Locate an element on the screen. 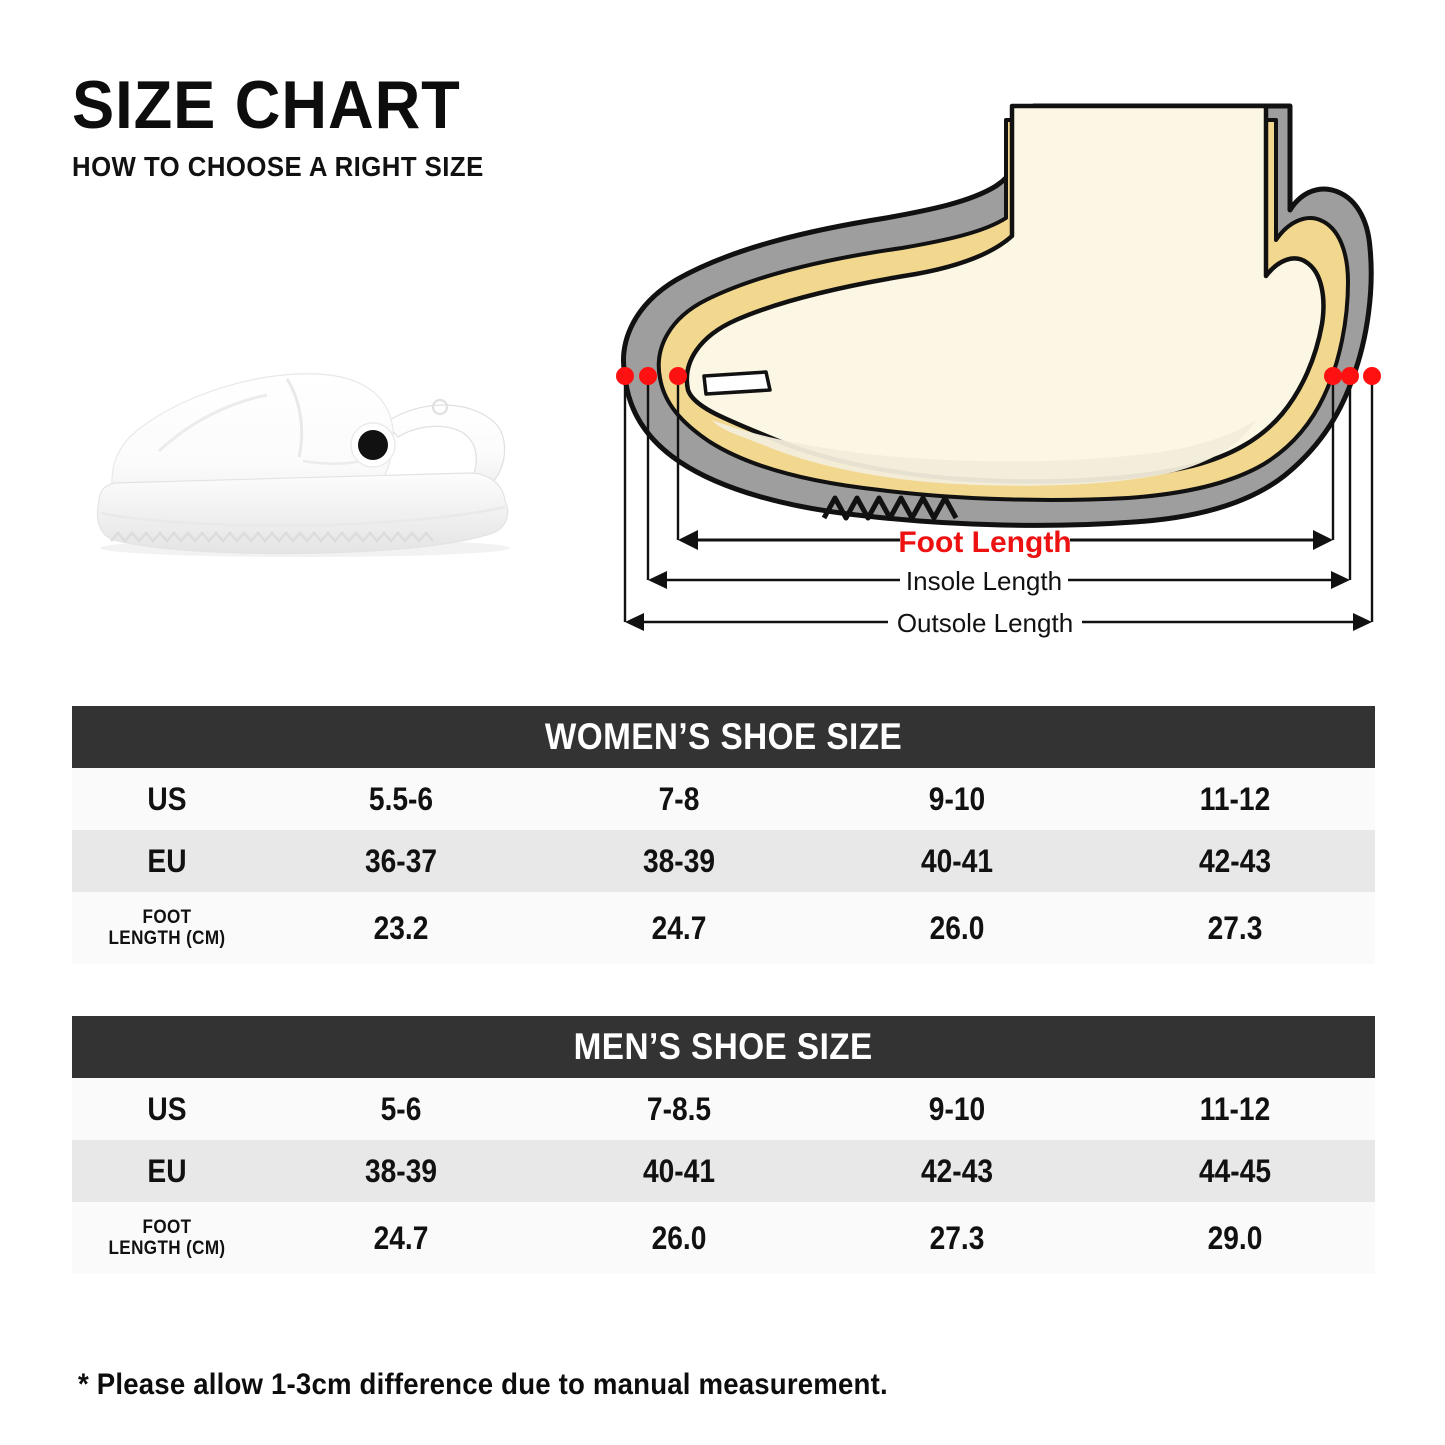 The height and width of the screenshot is (1445, 1445). page-header: SIZE CHART HOW TO CHOOSE A RIGHT SIZE is located at coordinates (296, 125).